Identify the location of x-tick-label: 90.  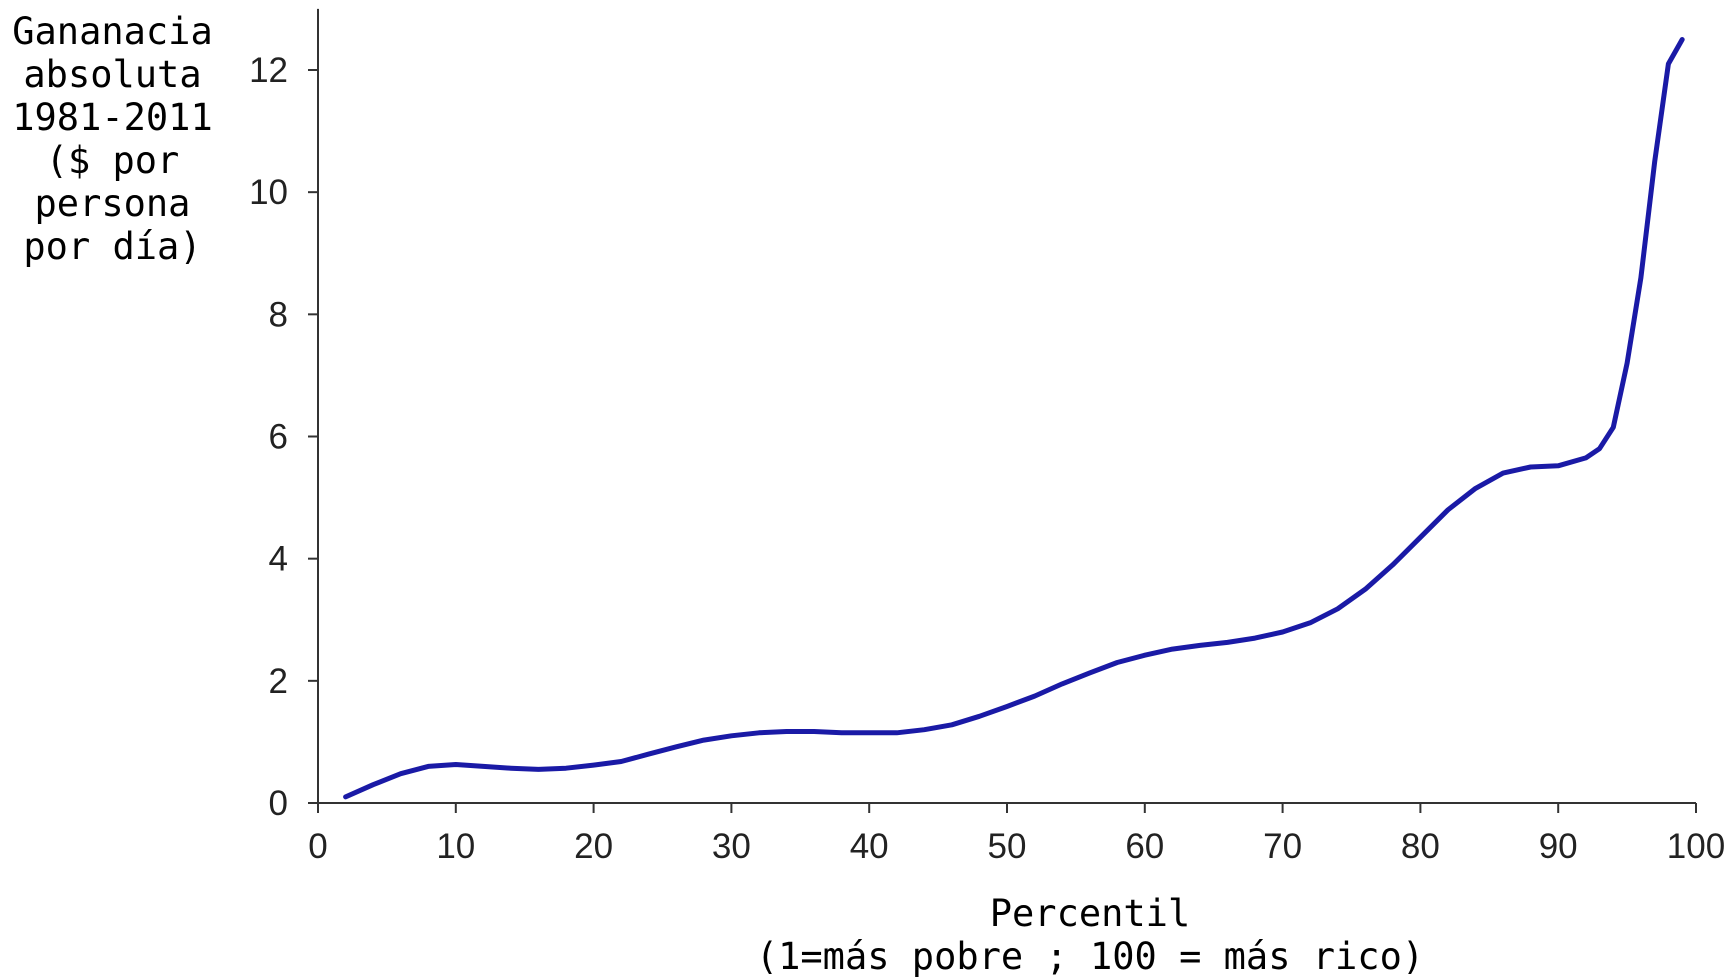
(1558, 846).